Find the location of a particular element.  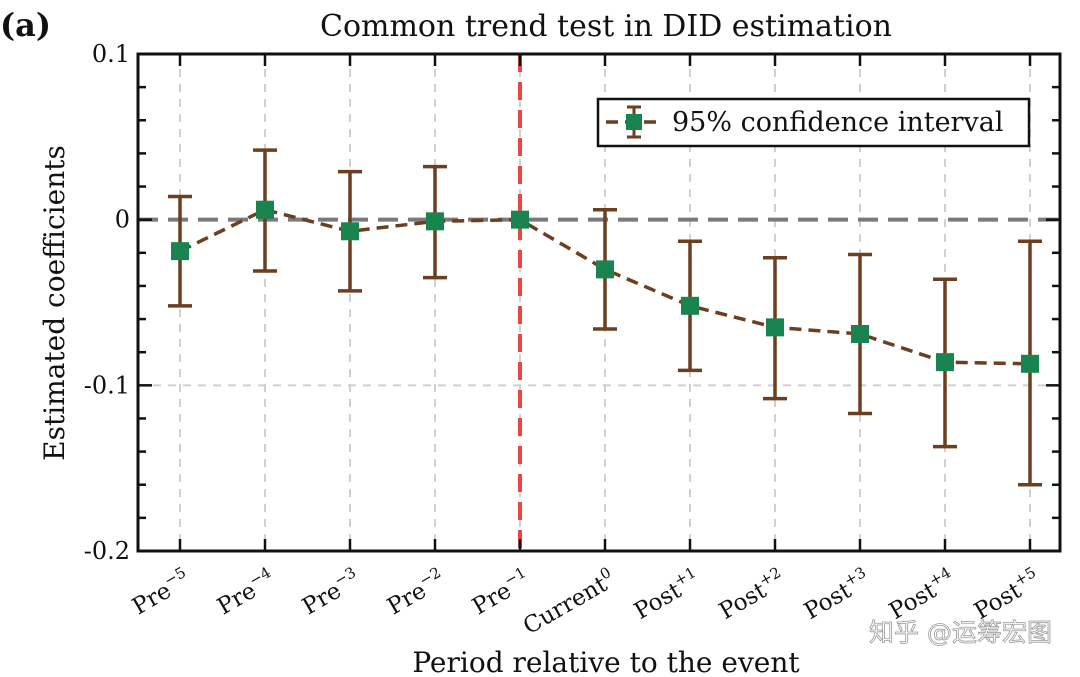

chart-title: Common trend test in DID estimation is located at coordinates (606, 26).